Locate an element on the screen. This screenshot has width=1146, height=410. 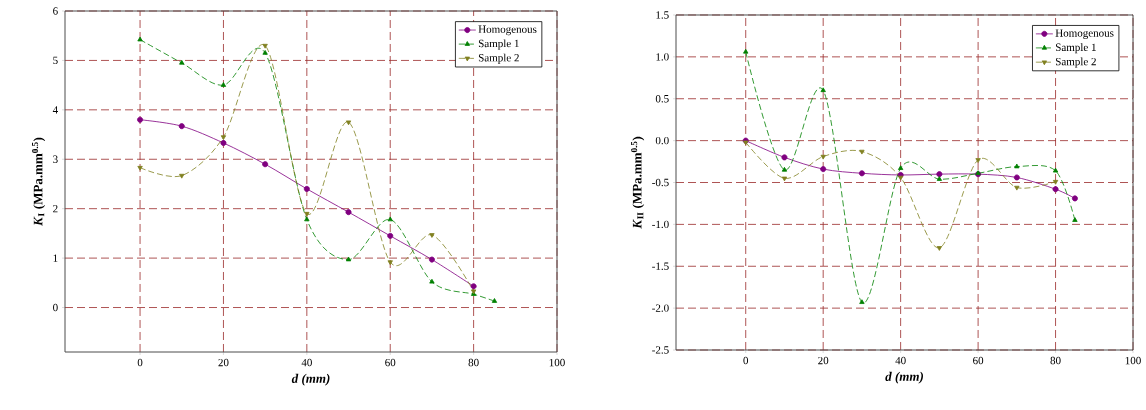
y-tick-label: -0.5 is located at coordinates (660, 182).